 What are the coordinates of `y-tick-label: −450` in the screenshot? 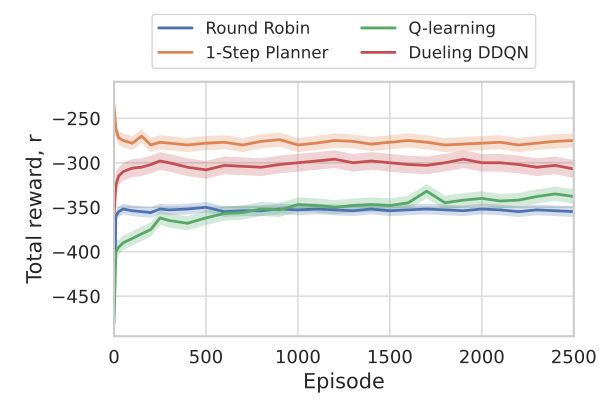 It's located at (76, 297).